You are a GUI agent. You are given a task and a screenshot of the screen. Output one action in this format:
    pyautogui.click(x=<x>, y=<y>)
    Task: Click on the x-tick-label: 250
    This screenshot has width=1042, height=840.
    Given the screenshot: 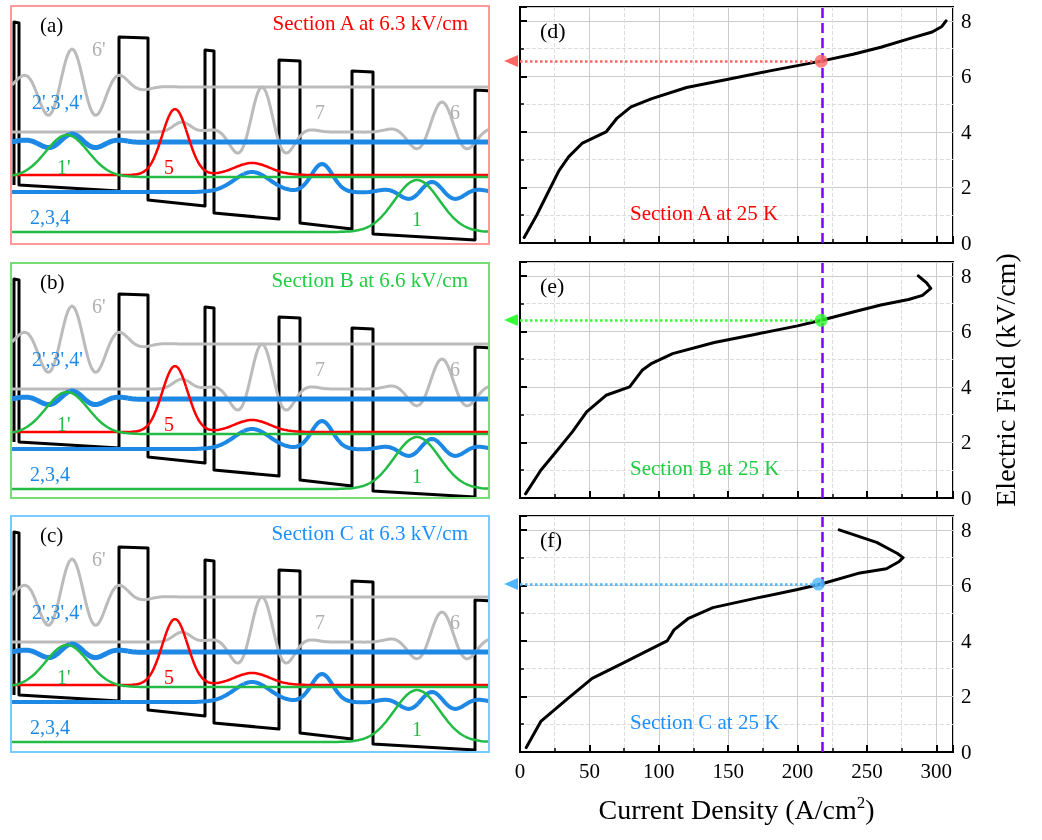 What is the action you would take?
    pyautogui.click(x=867, y=770)
    